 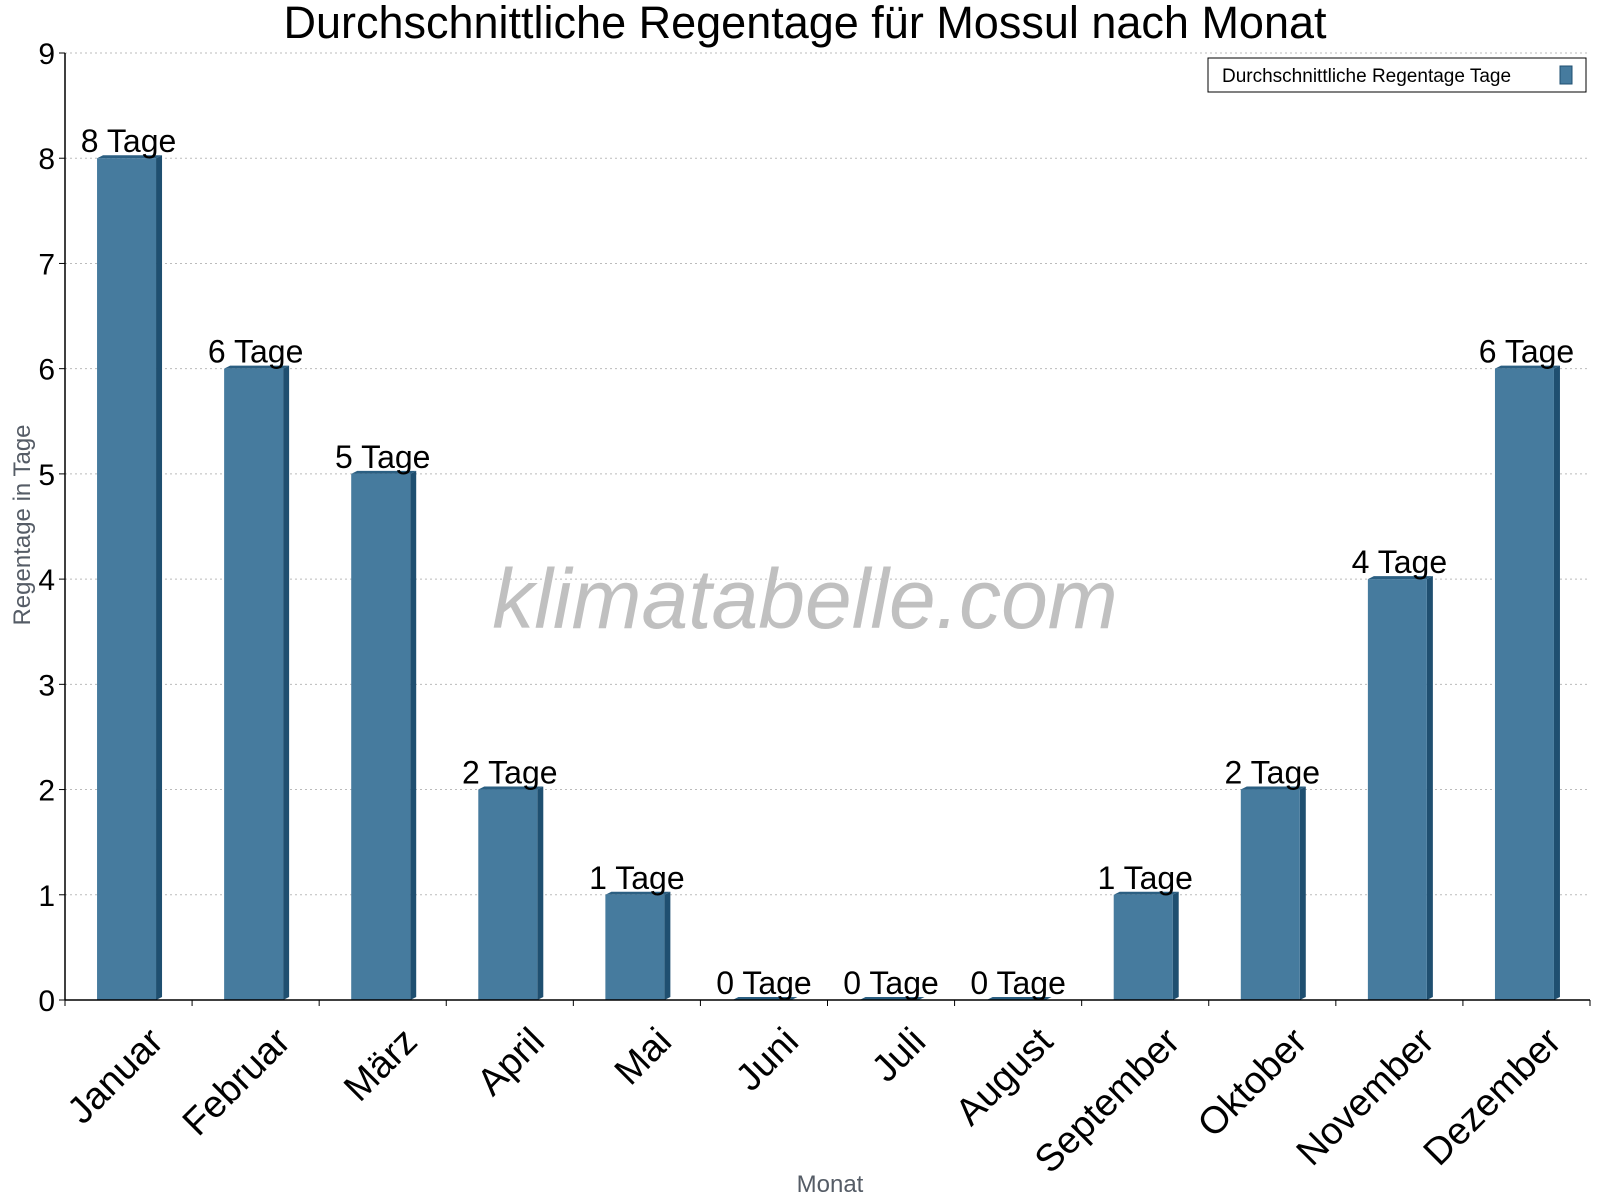 I want to click on x-tick-label: November, so click(x=1366, y=1097).